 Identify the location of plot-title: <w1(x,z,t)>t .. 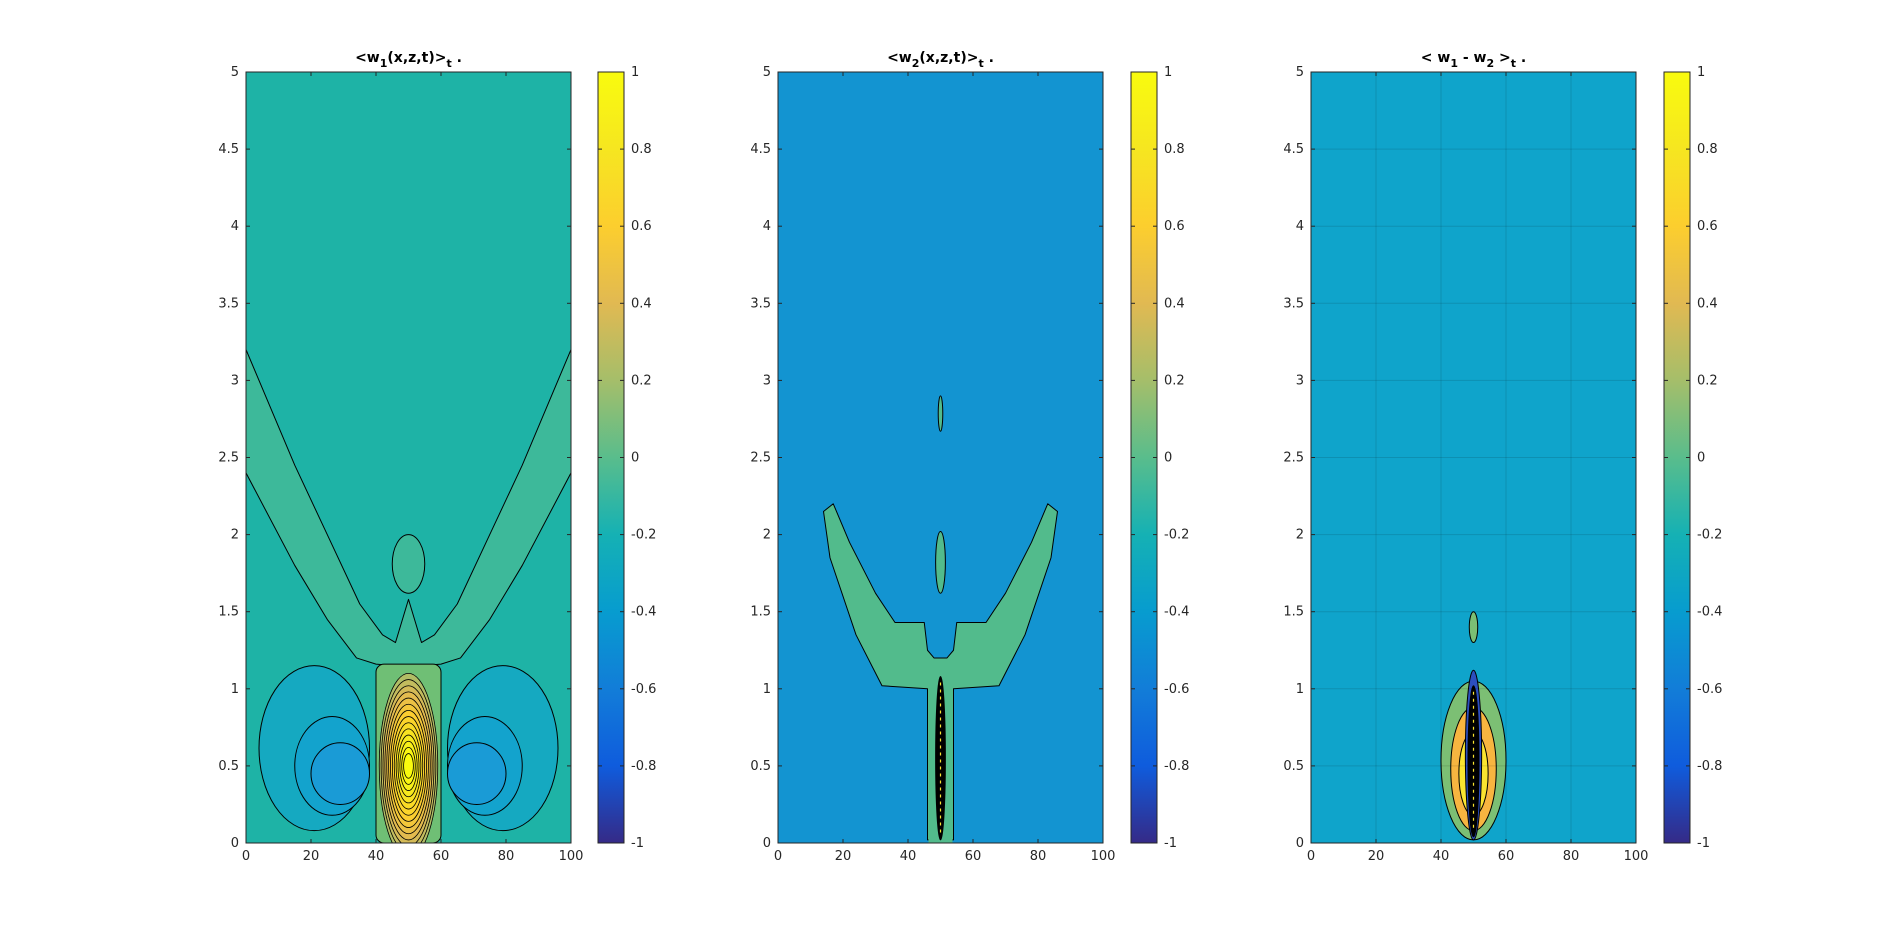
(408, 60).